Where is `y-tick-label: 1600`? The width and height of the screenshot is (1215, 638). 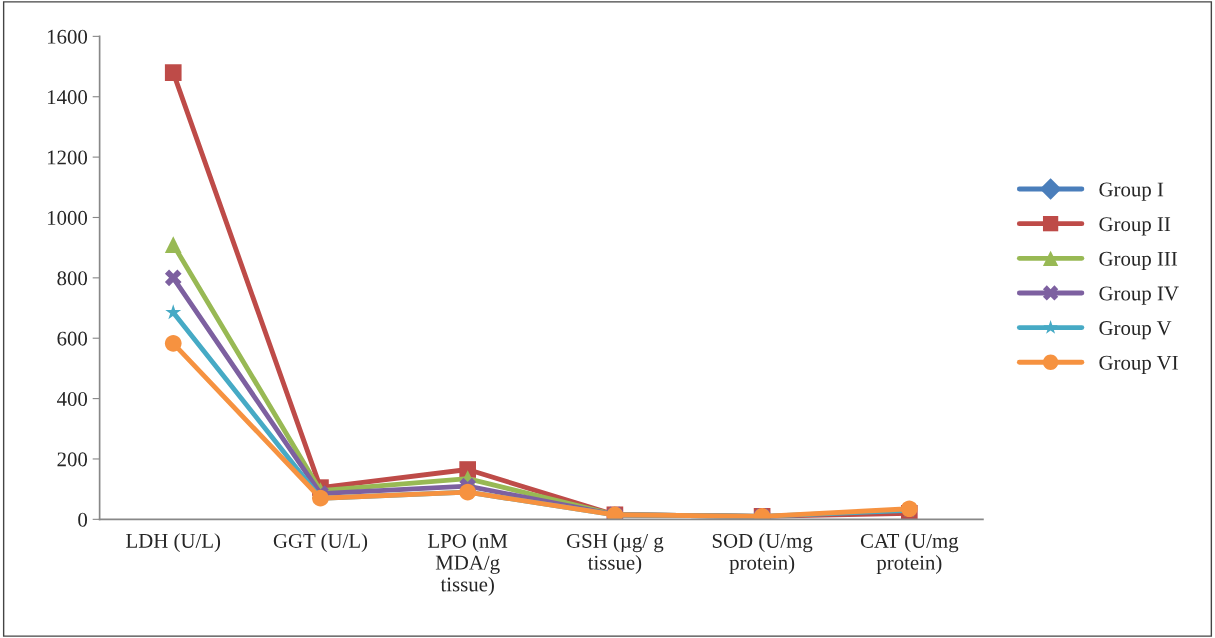
y-tick-label: 1600 is located at coordinates (67, 36).